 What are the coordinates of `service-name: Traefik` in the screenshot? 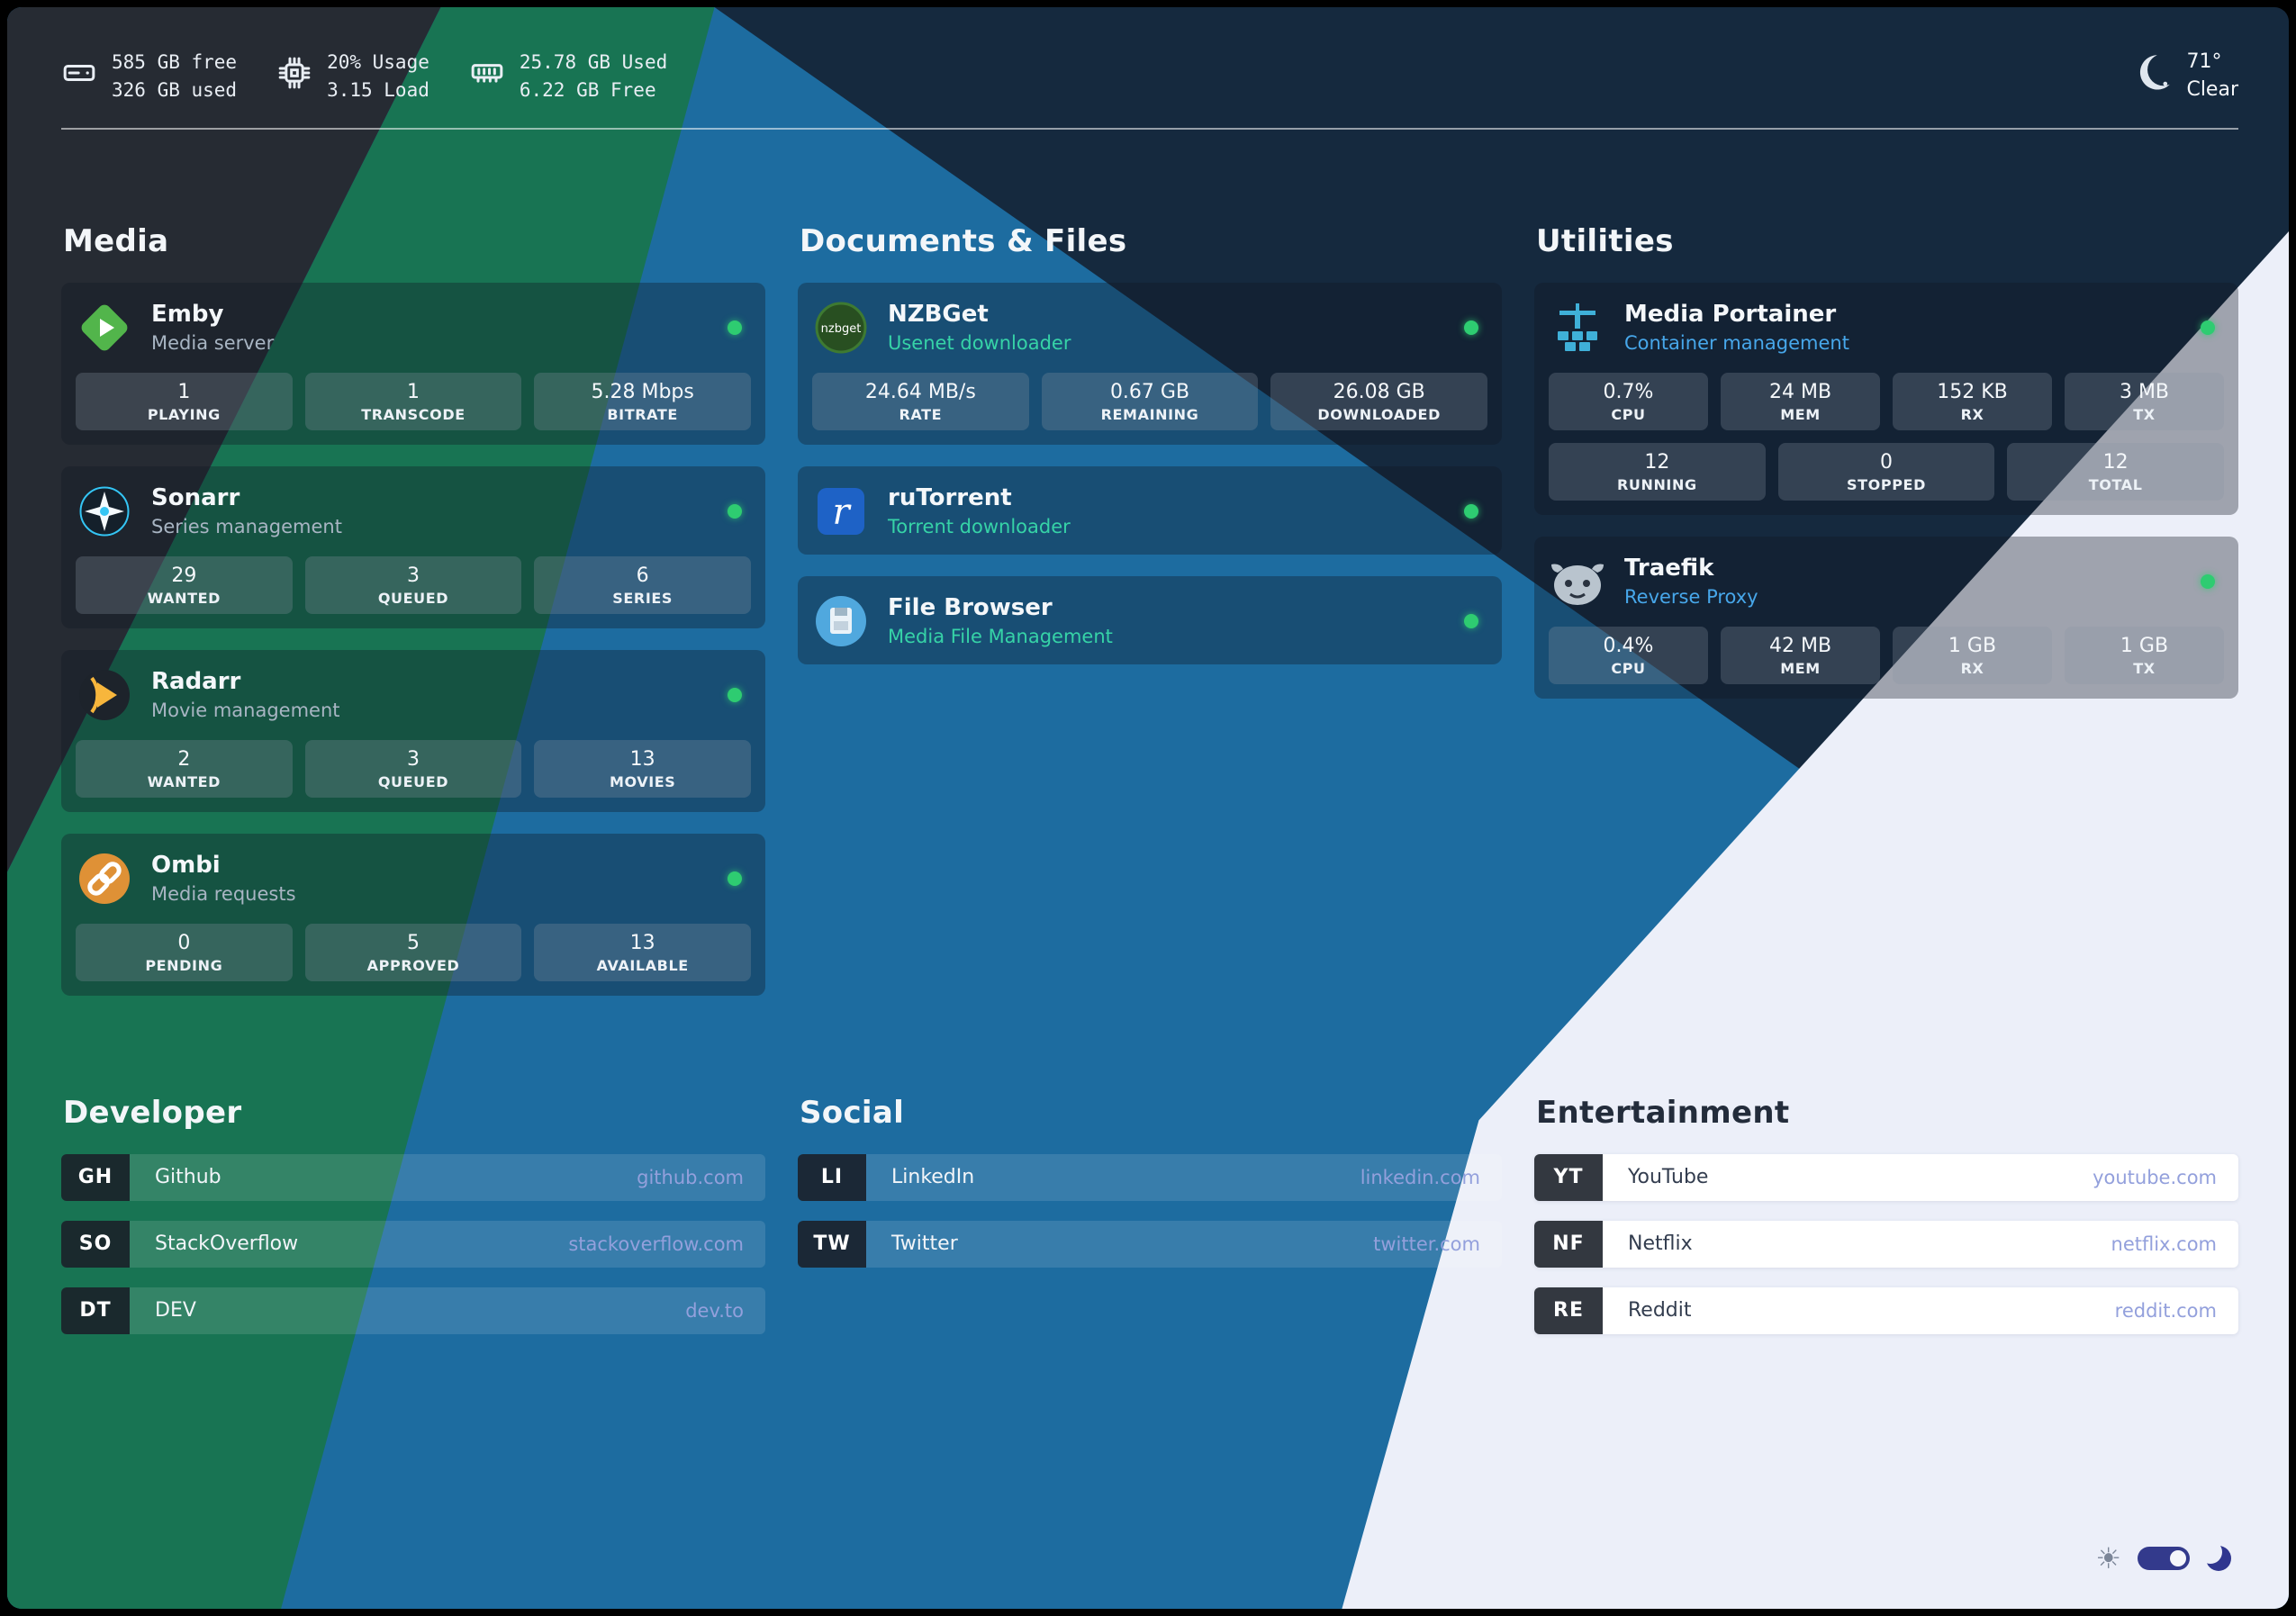 It's located at (1669, 568).